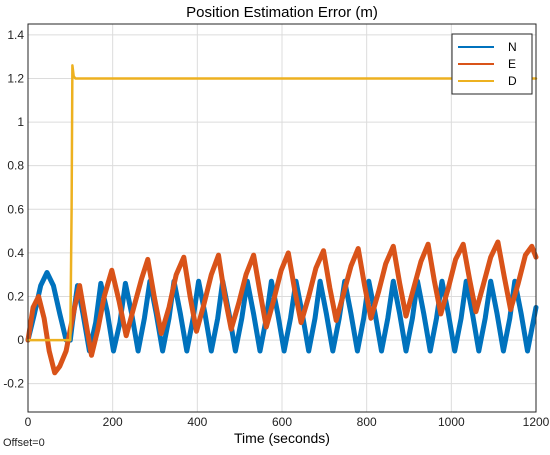 The image size is (550, 455). What do you see at coordinates (20, 122) in the screenshot?
I see `y-tick-label: 1` at bounding box center [20, 122].